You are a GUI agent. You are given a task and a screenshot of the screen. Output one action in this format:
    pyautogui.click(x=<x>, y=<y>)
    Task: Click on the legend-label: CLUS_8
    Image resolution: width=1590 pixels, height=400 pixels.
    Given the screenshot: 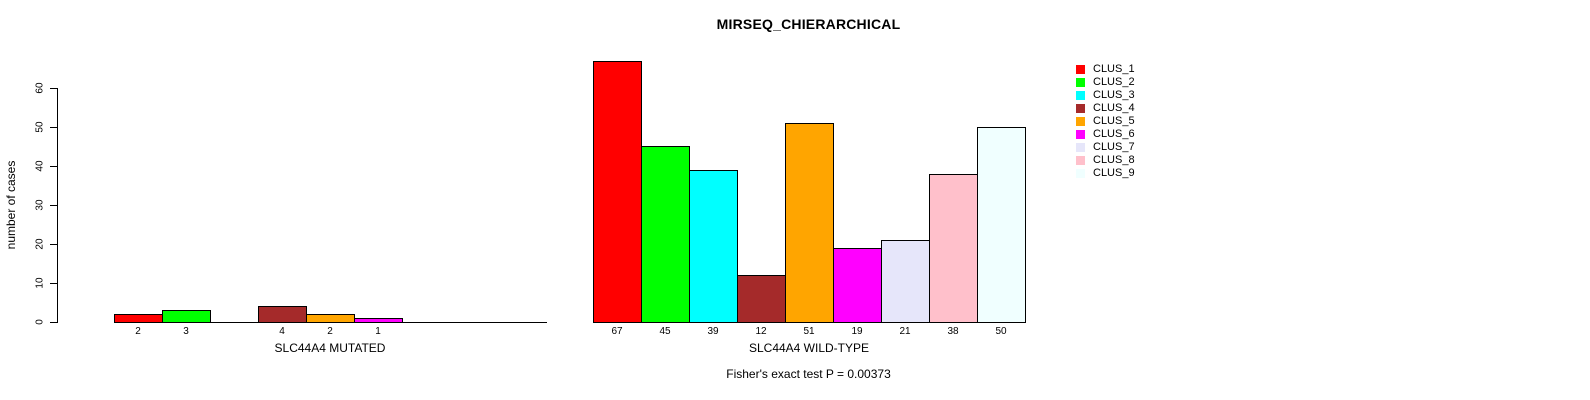 What is the action you would take?
    pyautogui.click(x=1114, y=160)
    